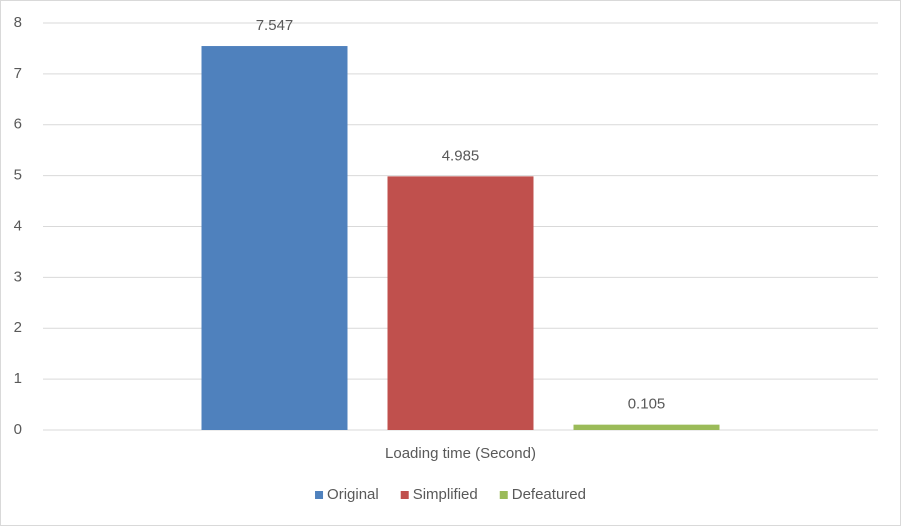  What do you see at coordinates (353, 494) in the screenshot?
I see `legend-label: Original` at bounding box center [353, 494].